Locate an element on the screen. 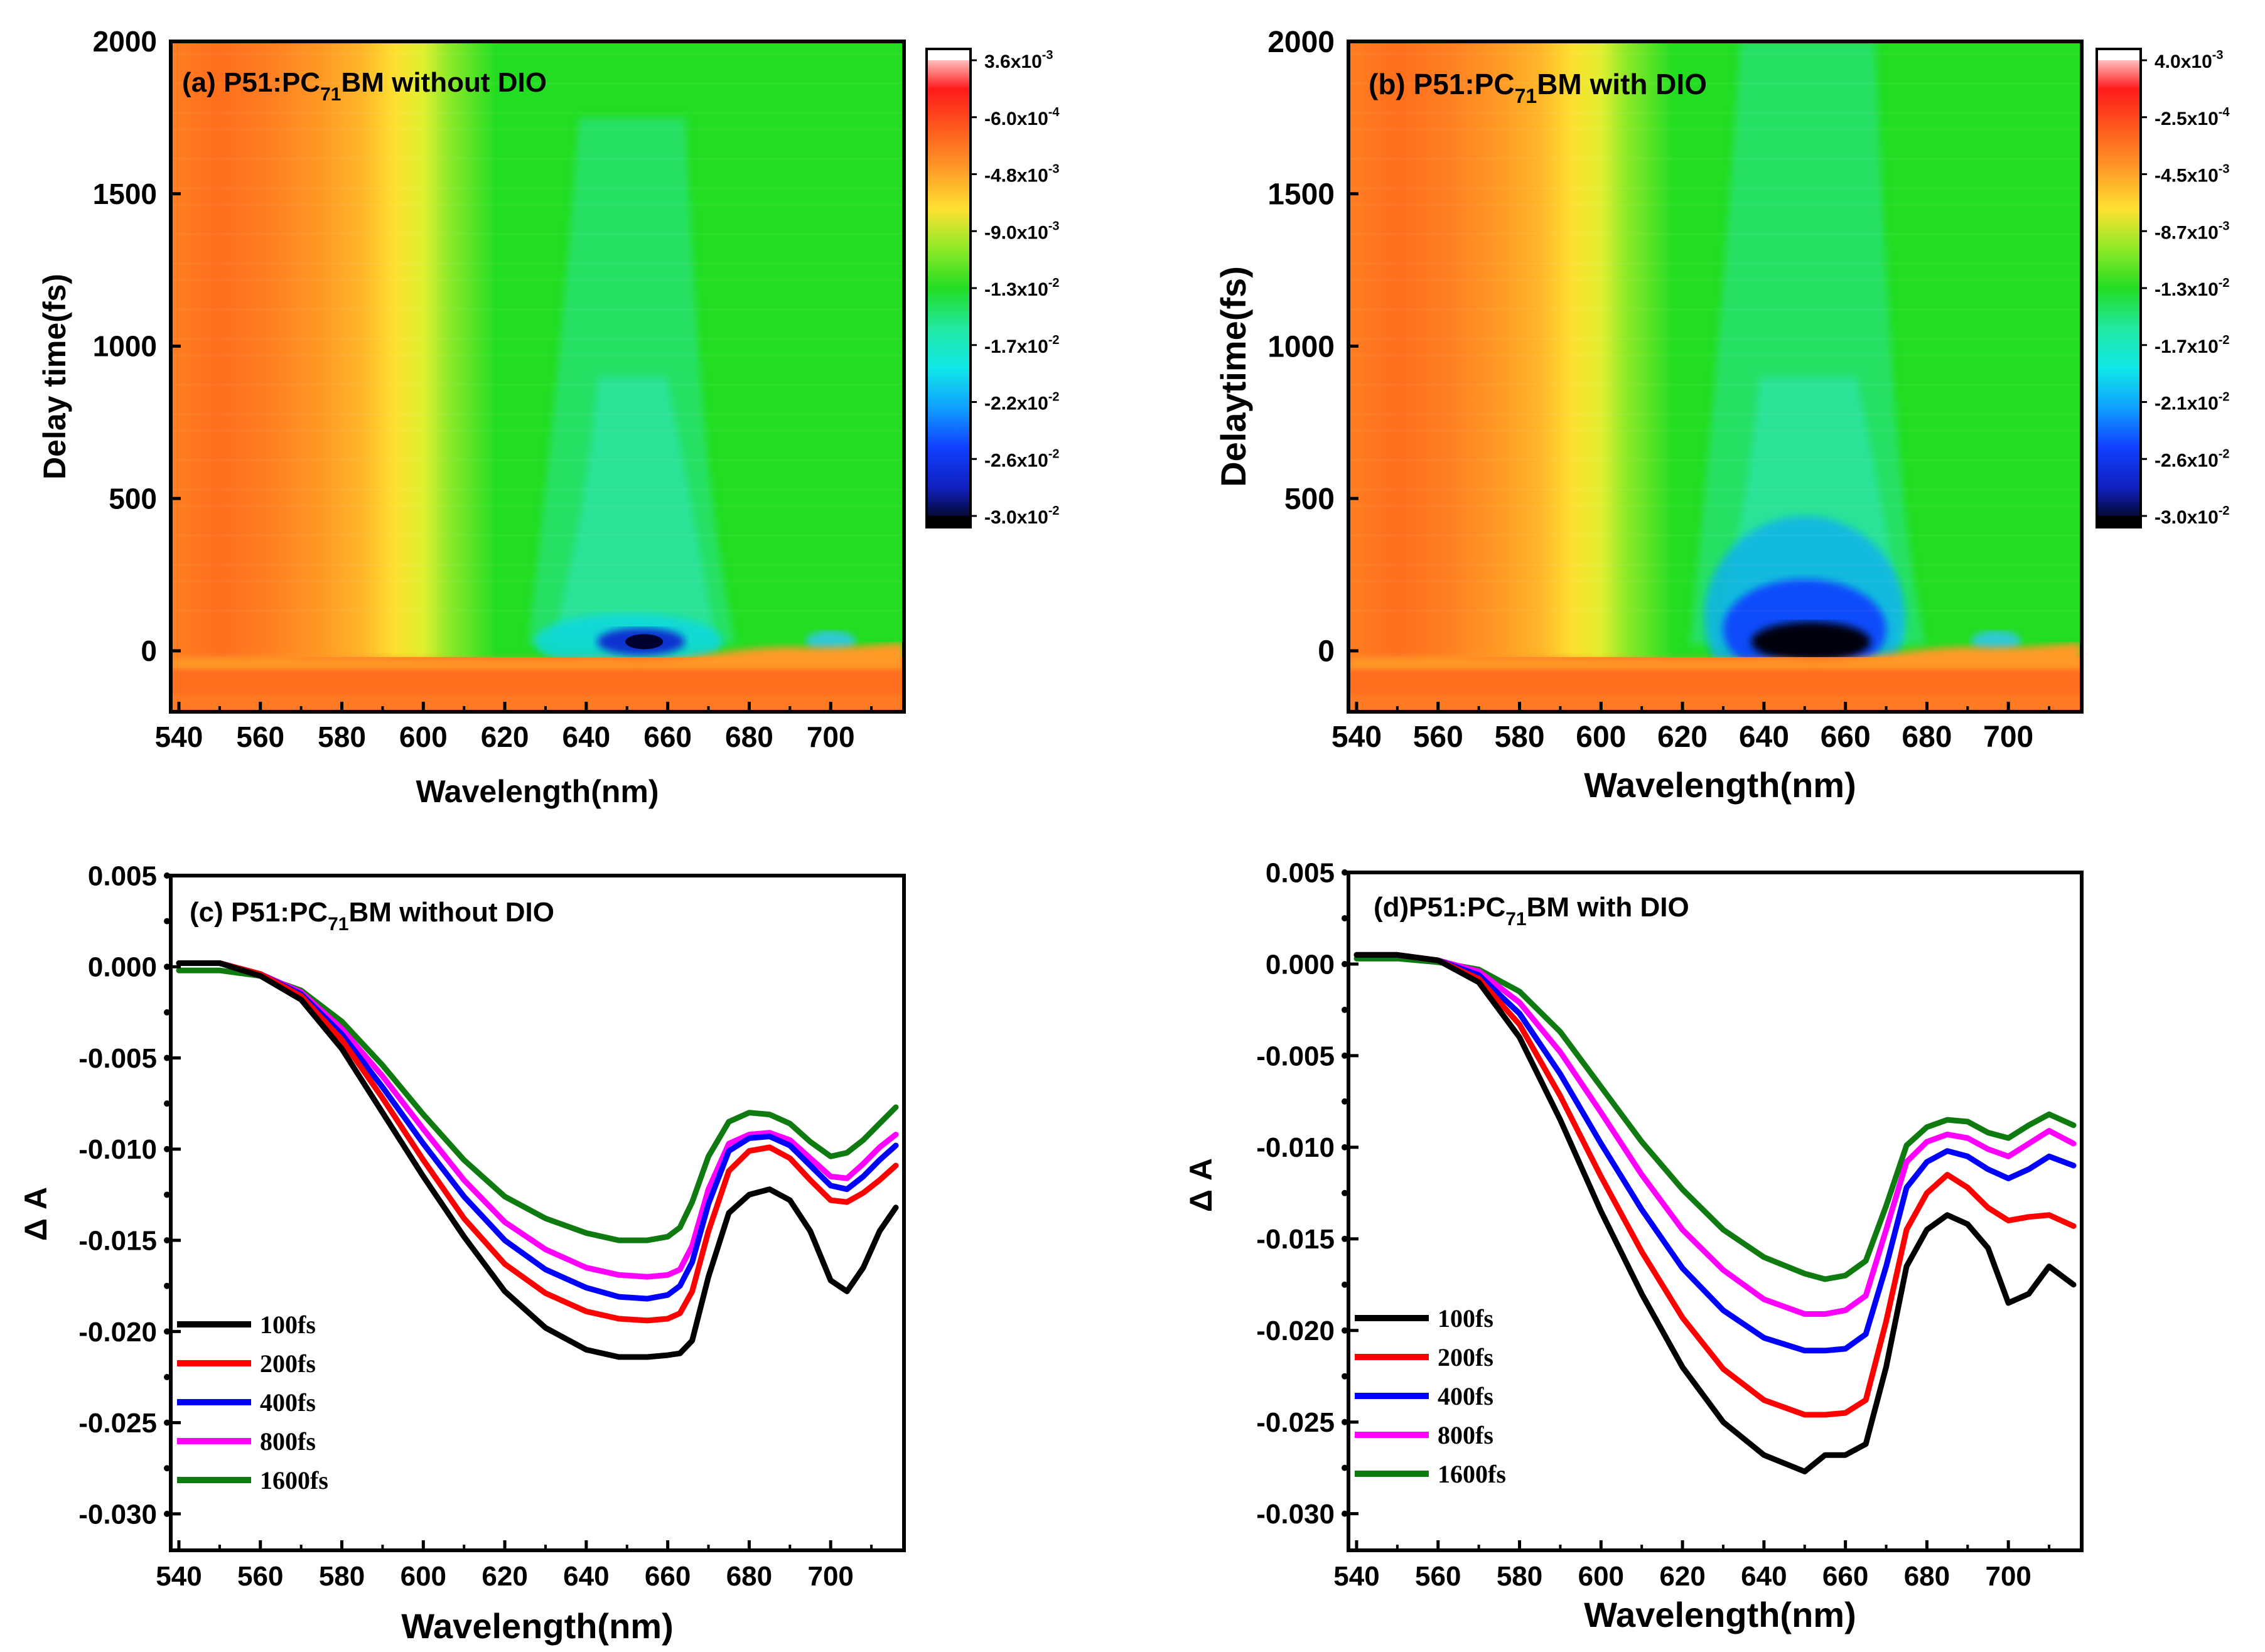  x-axis-d: 540 560 580 600 620 640 660 680 700 is located at coordinates (1692, 1566).